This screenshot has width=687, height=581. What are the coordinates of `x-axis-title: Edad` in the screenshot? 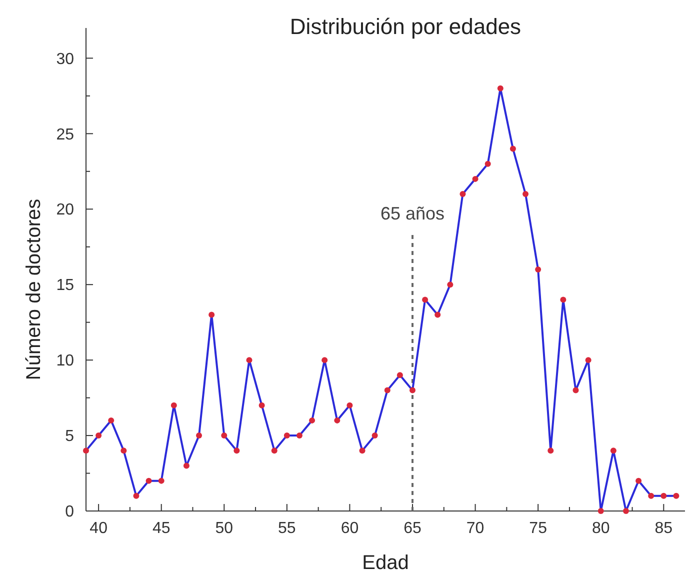 It's located at (385, 563).